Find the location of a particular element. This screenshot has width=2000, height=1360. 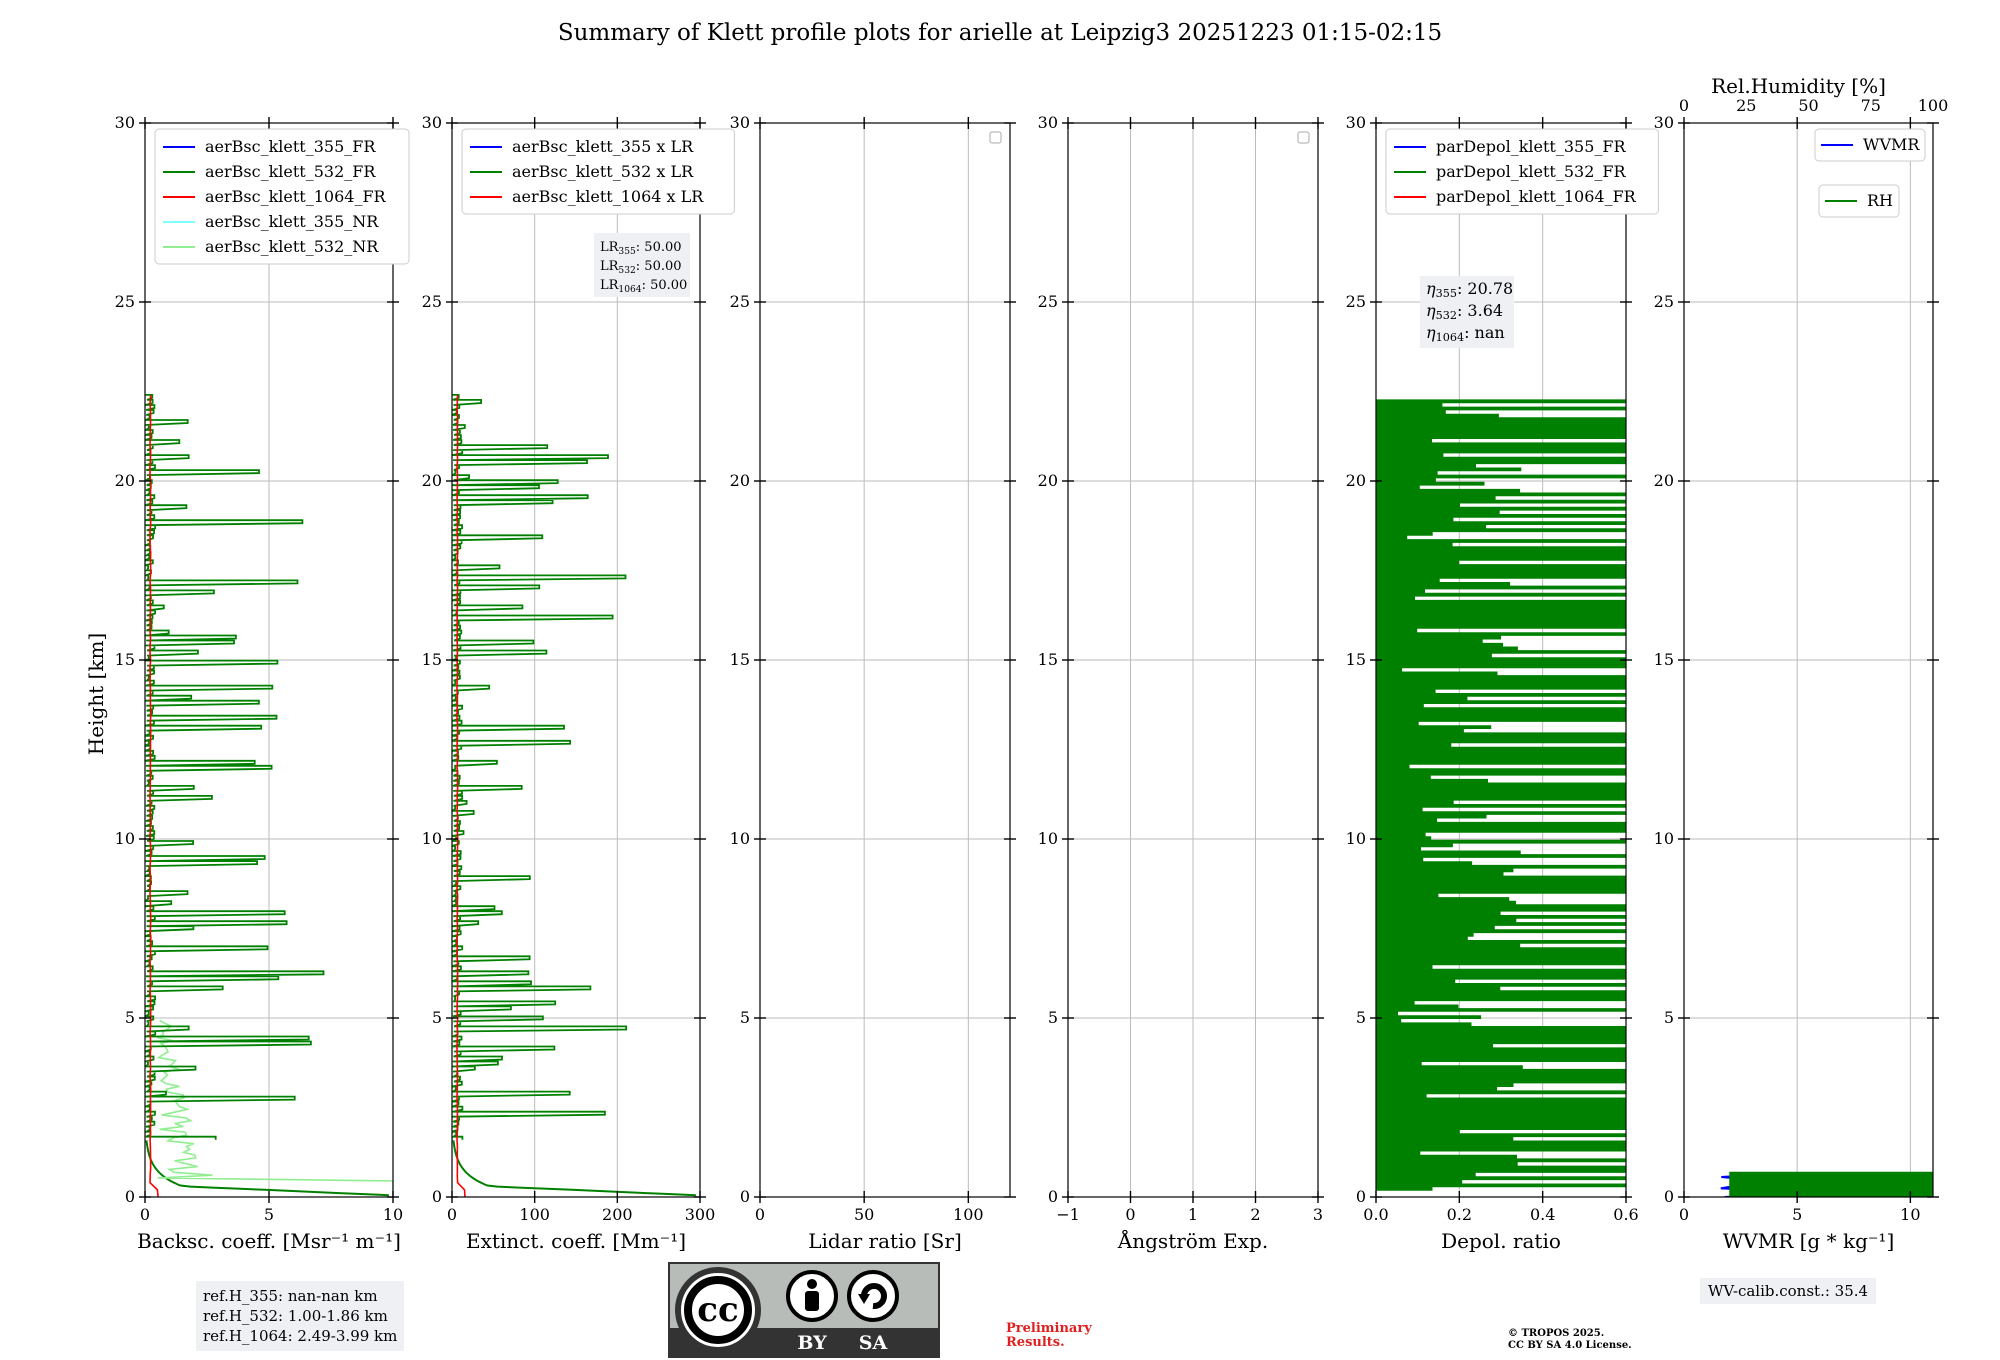

ang-y-tick-label: 0 is located at coordinates (1053, 1196).